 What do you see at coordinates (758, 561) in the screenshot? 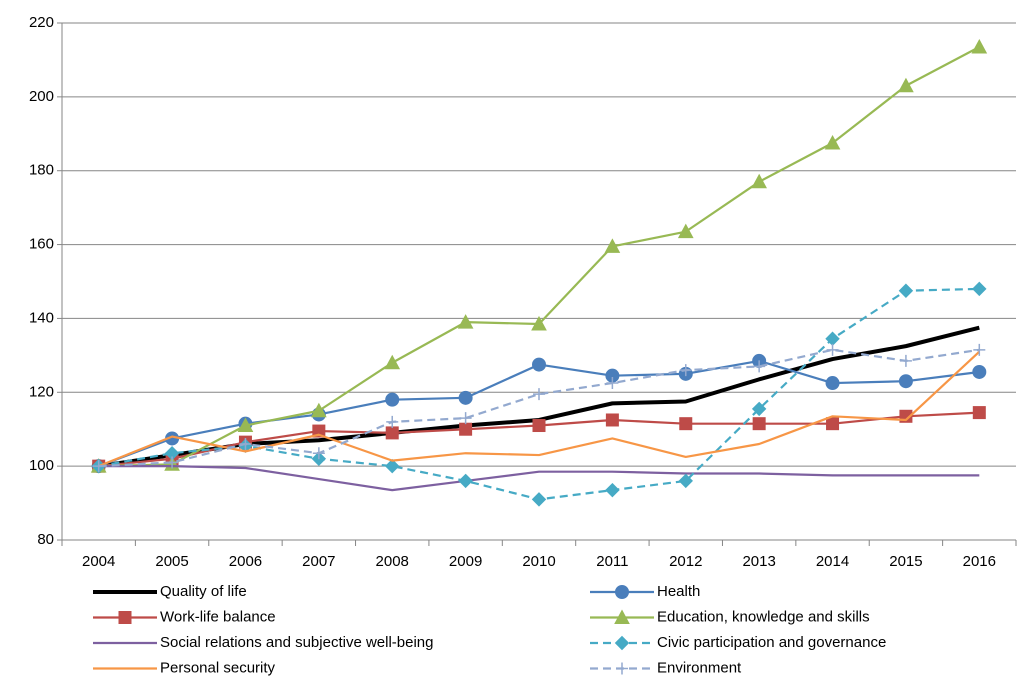
I see `x-tick-label: 2013` at bounding box center [758, 561].